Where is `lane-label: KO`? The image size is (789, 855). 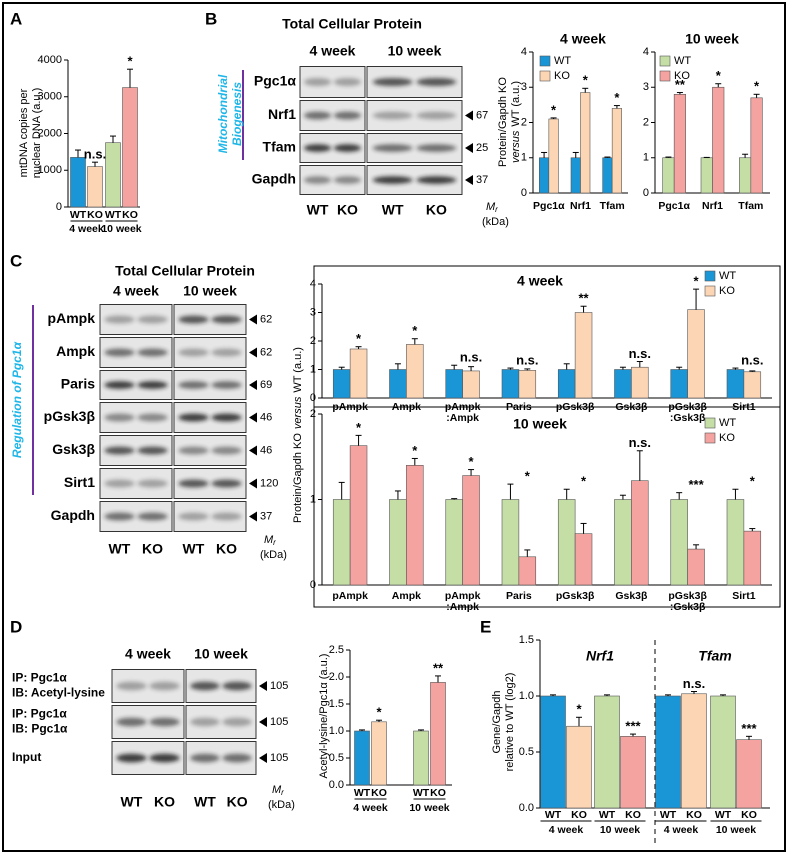 lane-label: KO is located at coordinates (152, 549).